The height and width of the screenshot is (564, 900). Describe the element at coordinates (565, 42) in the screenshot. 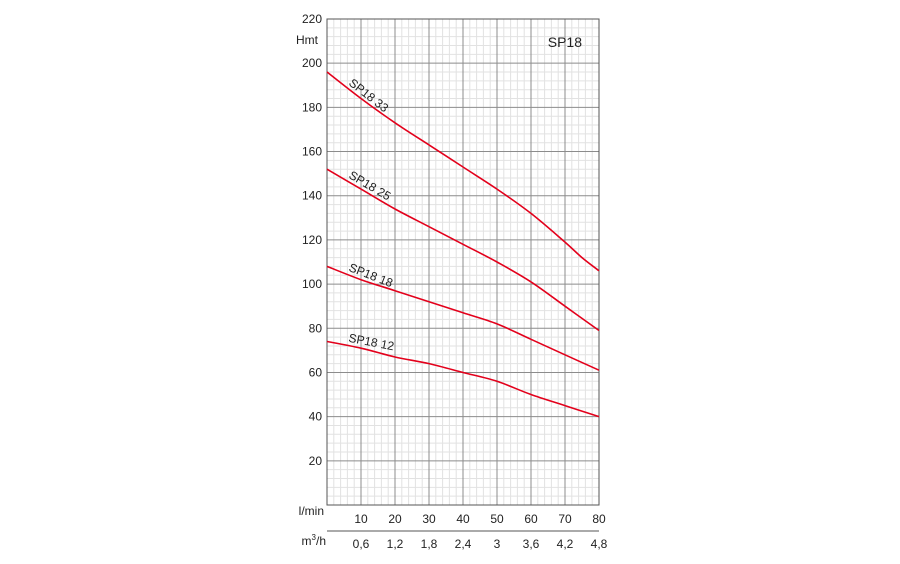

I see `chart-title: SP18` at that location.